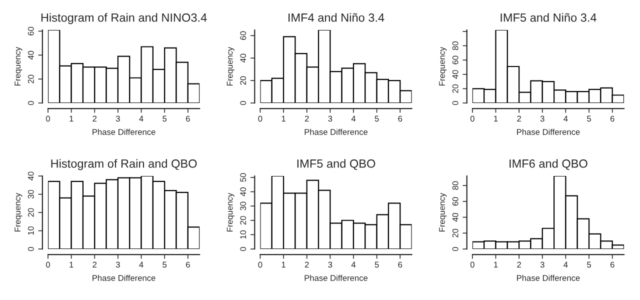 This screenshot has width=640, height=300. I want to click on chart-title: IMF5 and Niño 3.4, so click(548, 17).